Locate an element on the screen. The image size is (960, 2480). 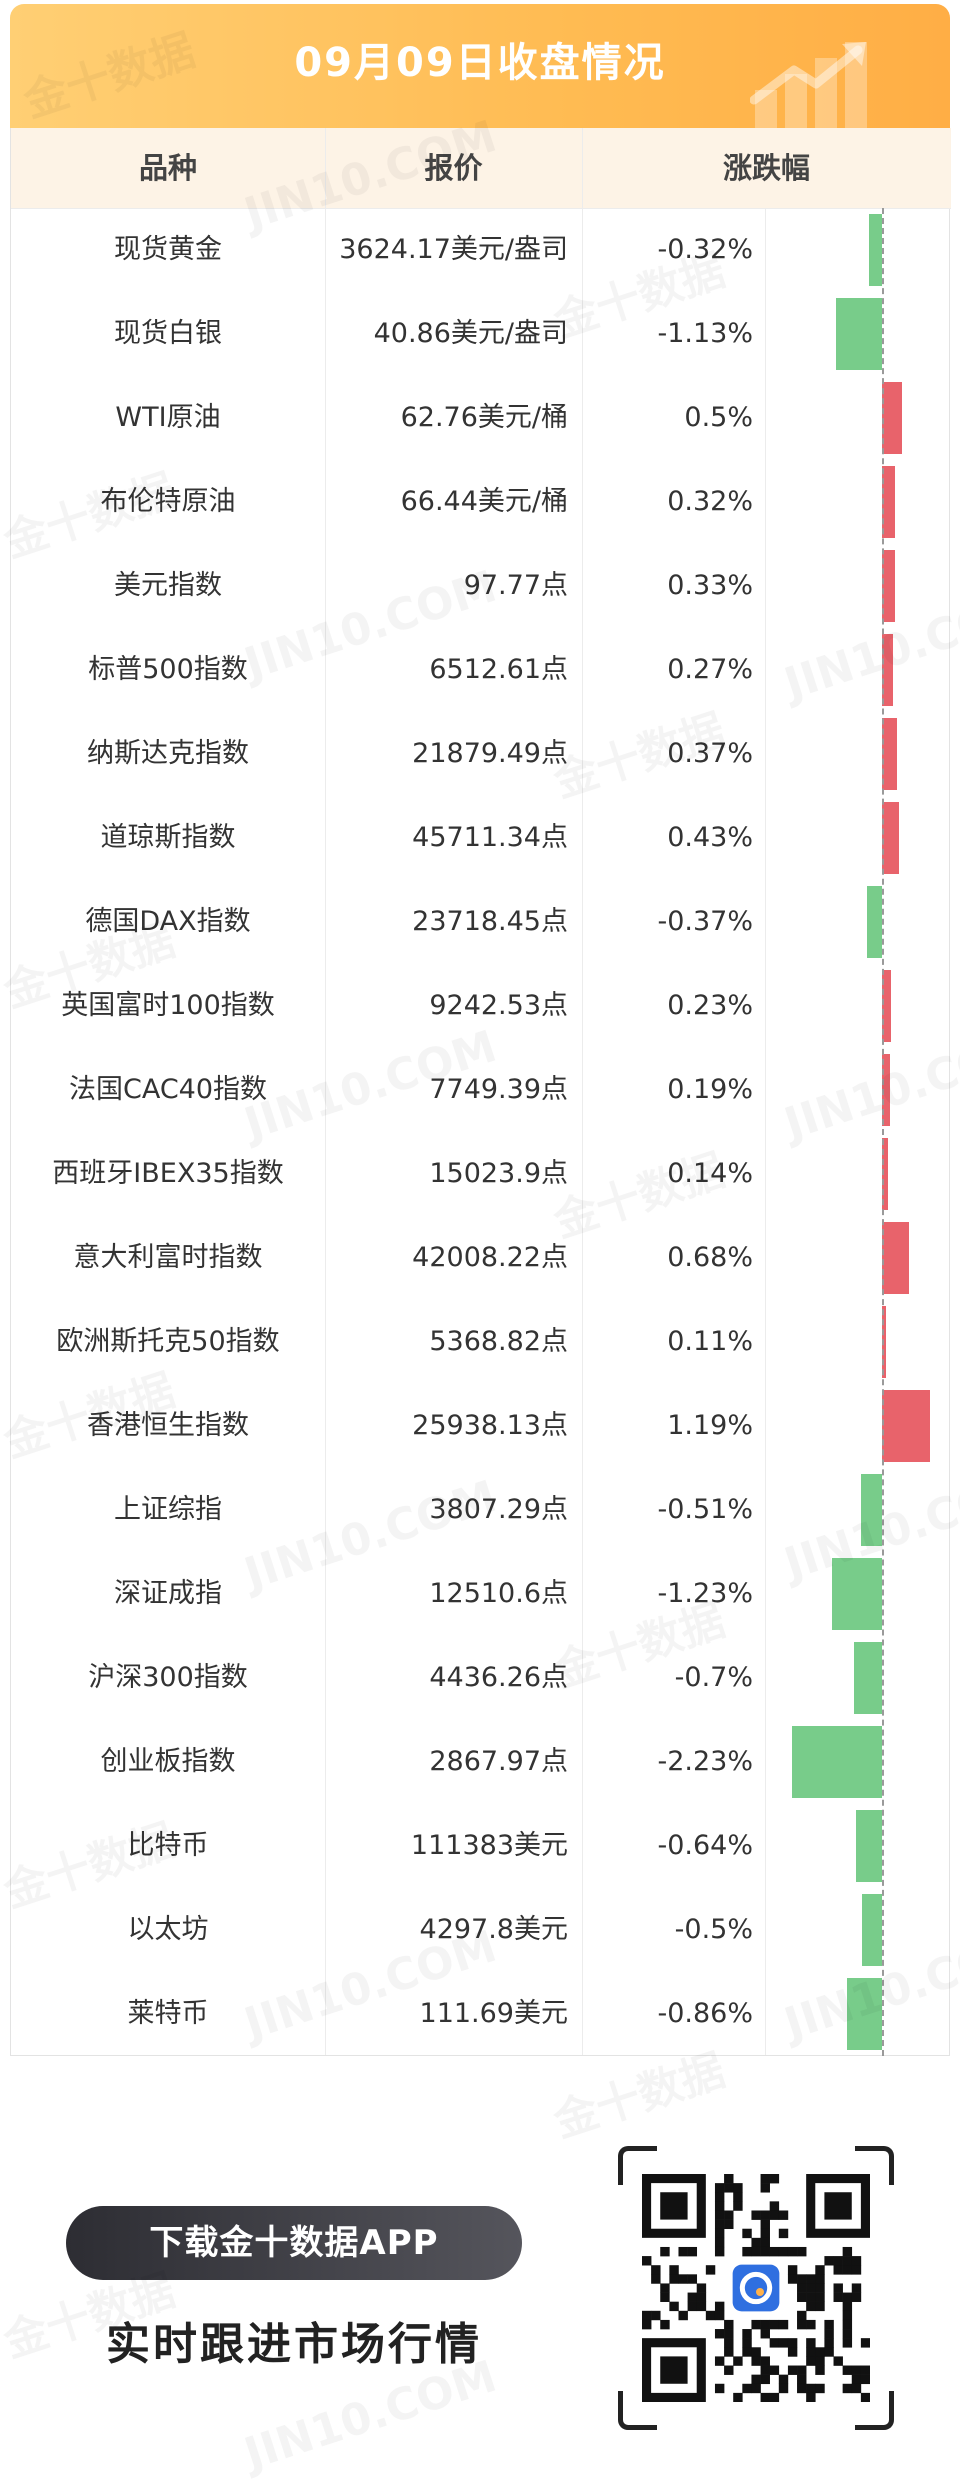
instrument-name: 意大利富时指数 is located at coordinates (168, 1257).